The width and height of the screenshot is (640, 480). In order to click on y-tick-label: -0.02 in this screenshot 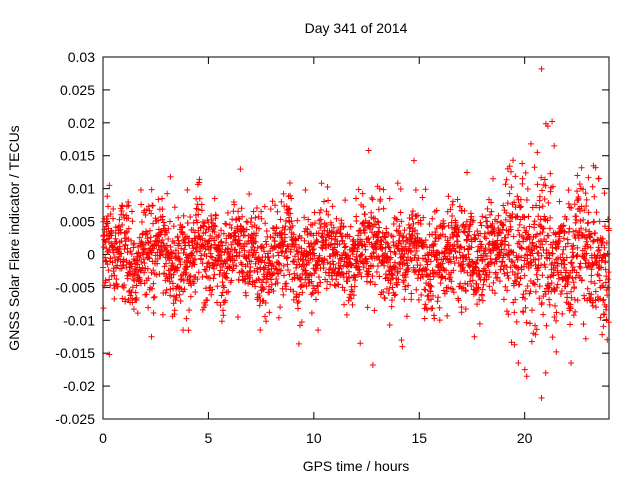, I will do `click(79, 386)`.